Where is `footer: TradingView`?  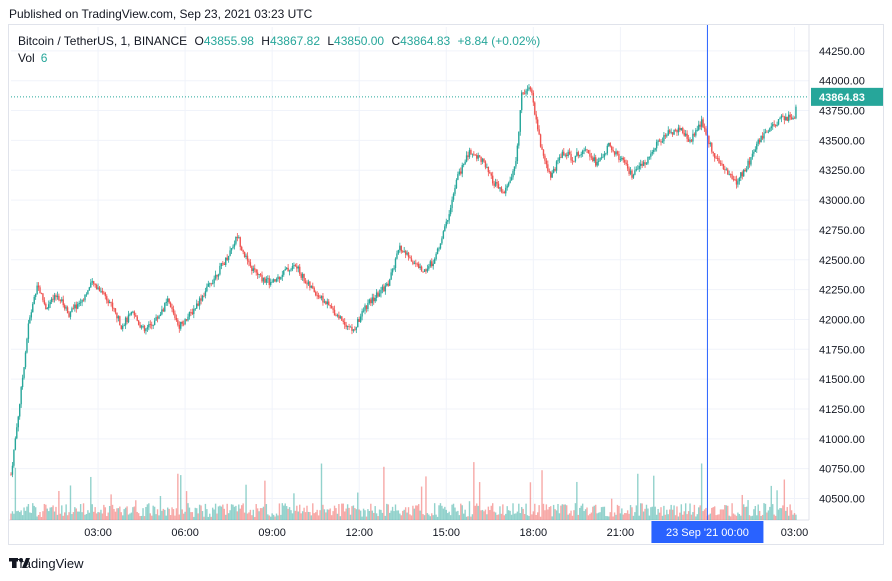 footer: TradingView is located at coordinates (46, 563).